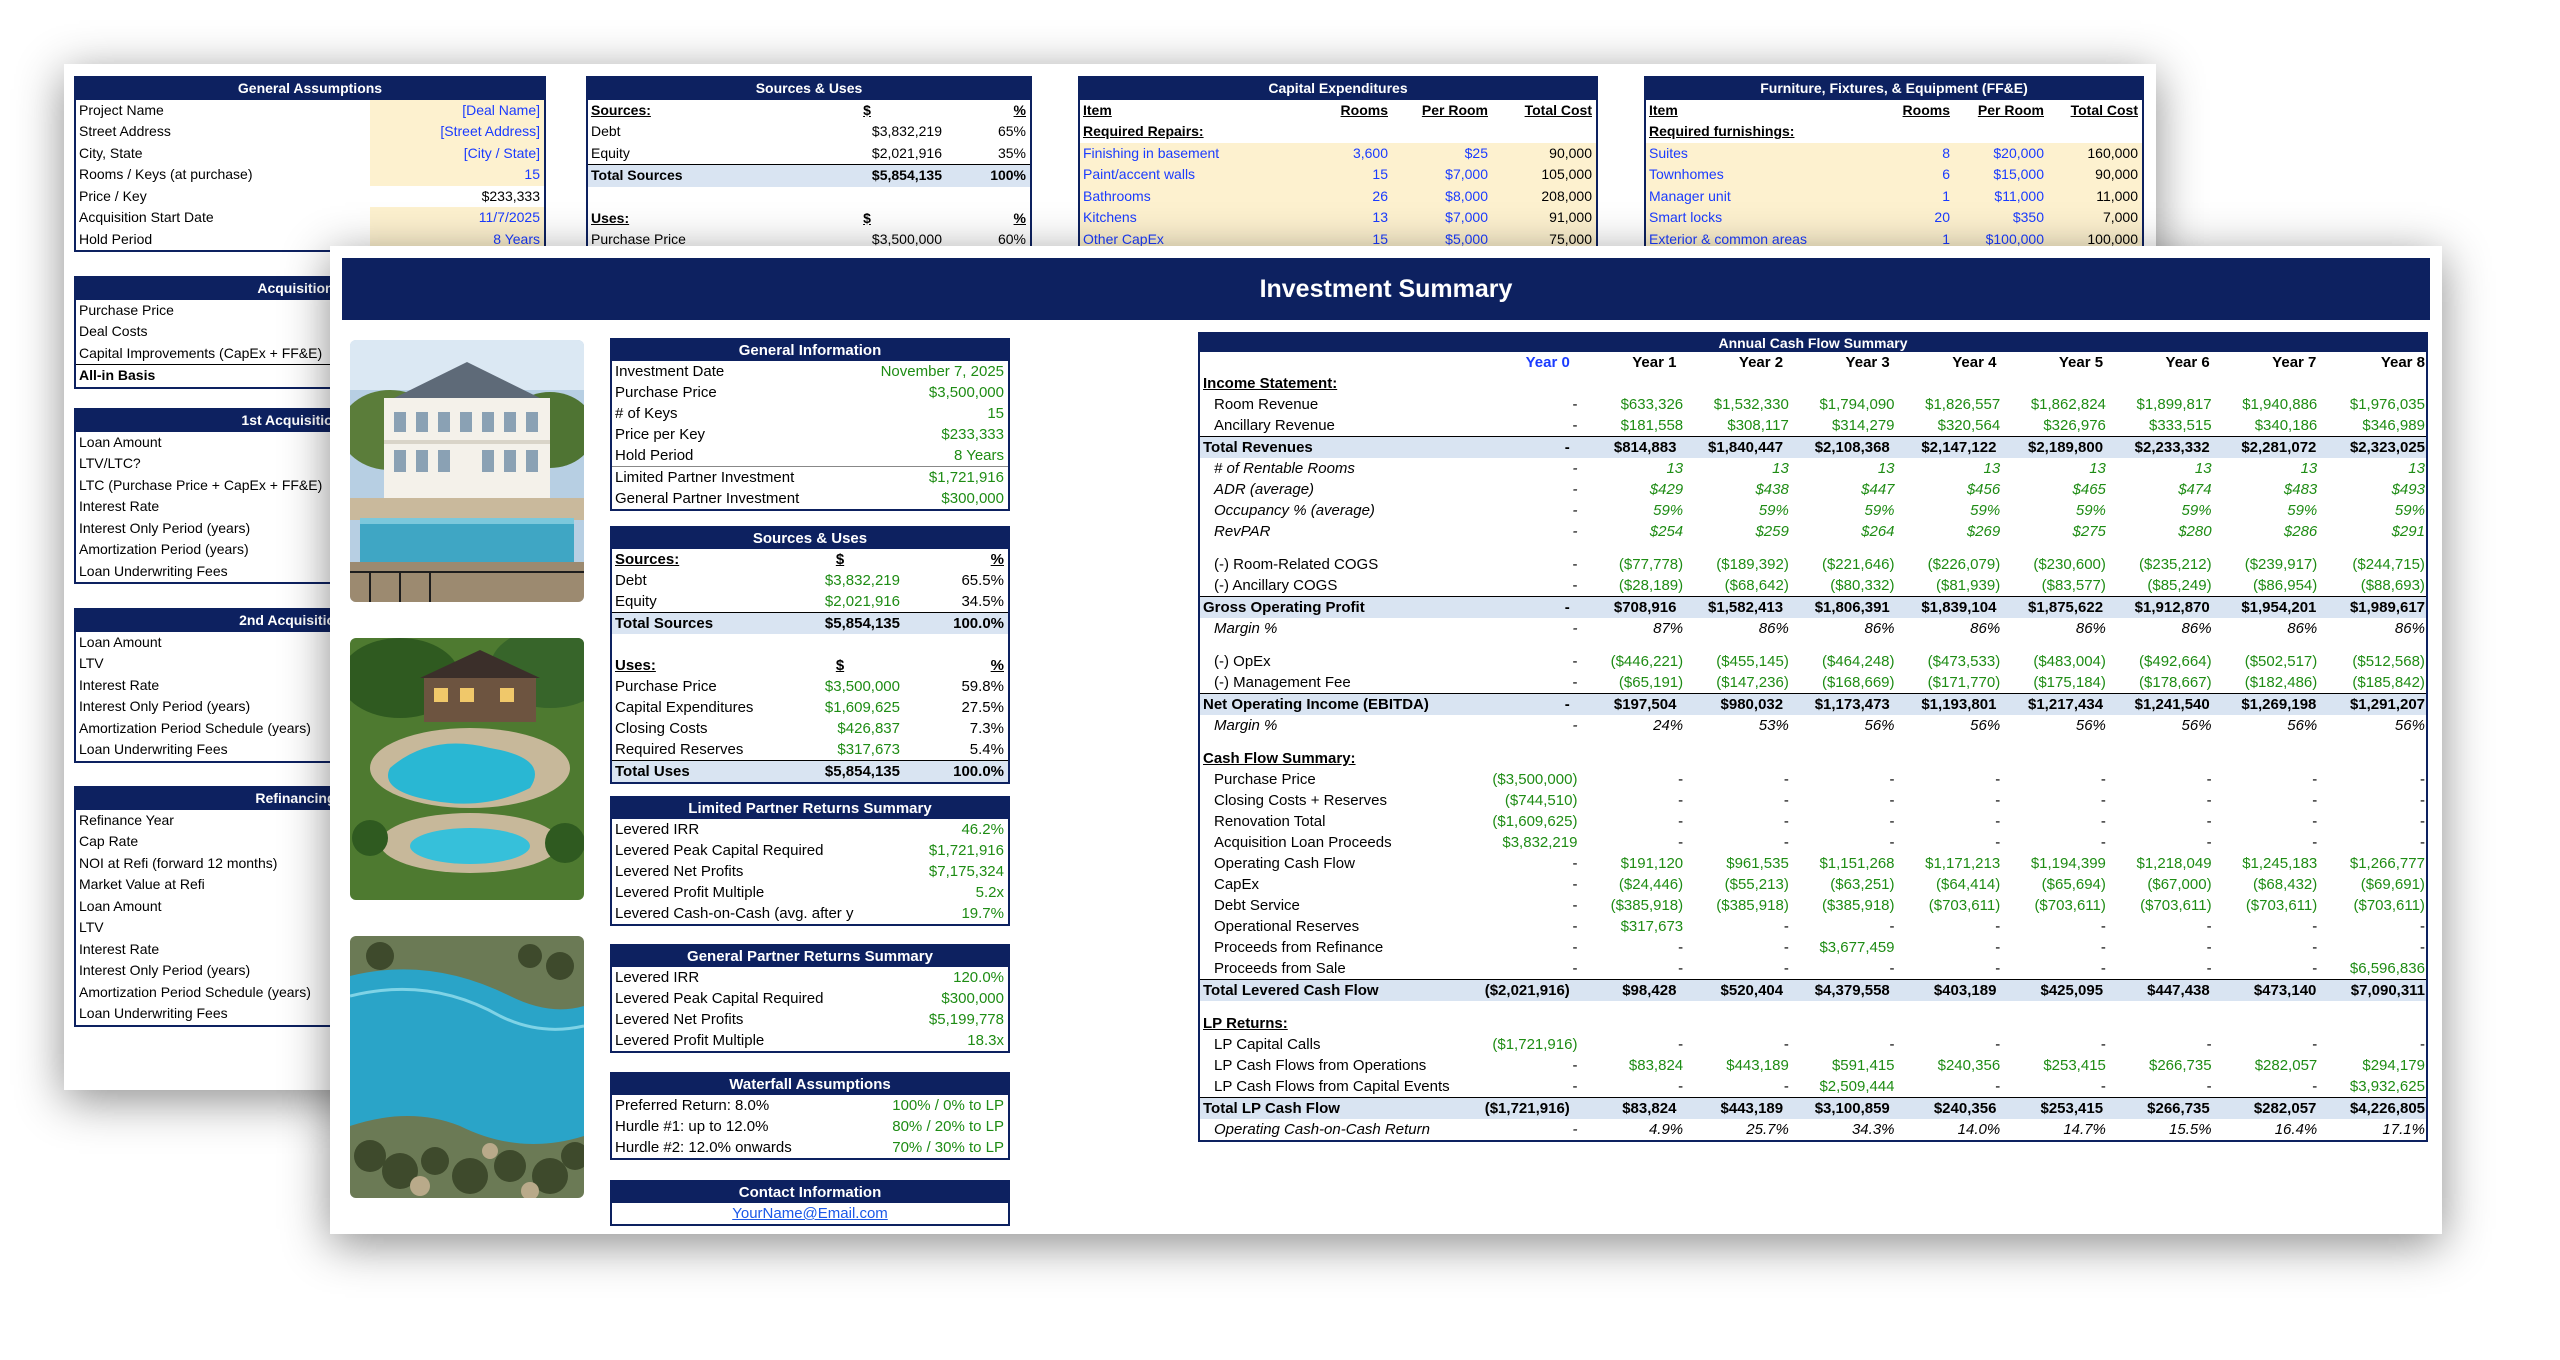  I want to click on table-row: Street Address [Street Address], so click(310, 132).